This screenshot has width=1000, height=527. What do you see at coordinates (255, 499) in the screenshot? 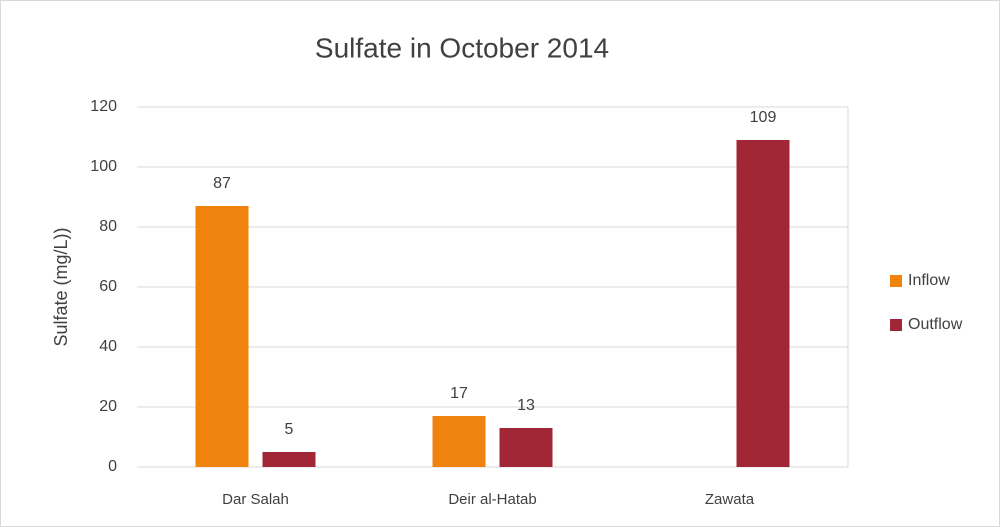
I see `x-tick-label: Dar Salah` at bounding box center [255, 499].